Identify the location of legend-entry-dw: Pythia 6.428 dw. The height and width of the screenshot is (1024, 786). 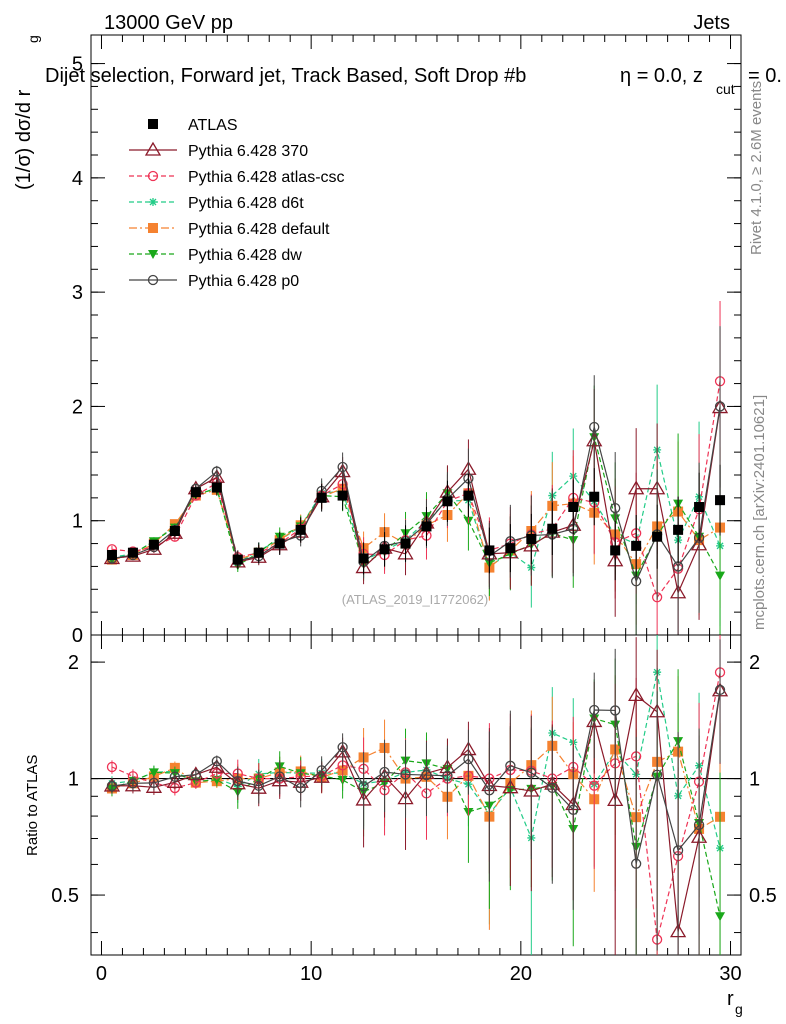
(215, 255).